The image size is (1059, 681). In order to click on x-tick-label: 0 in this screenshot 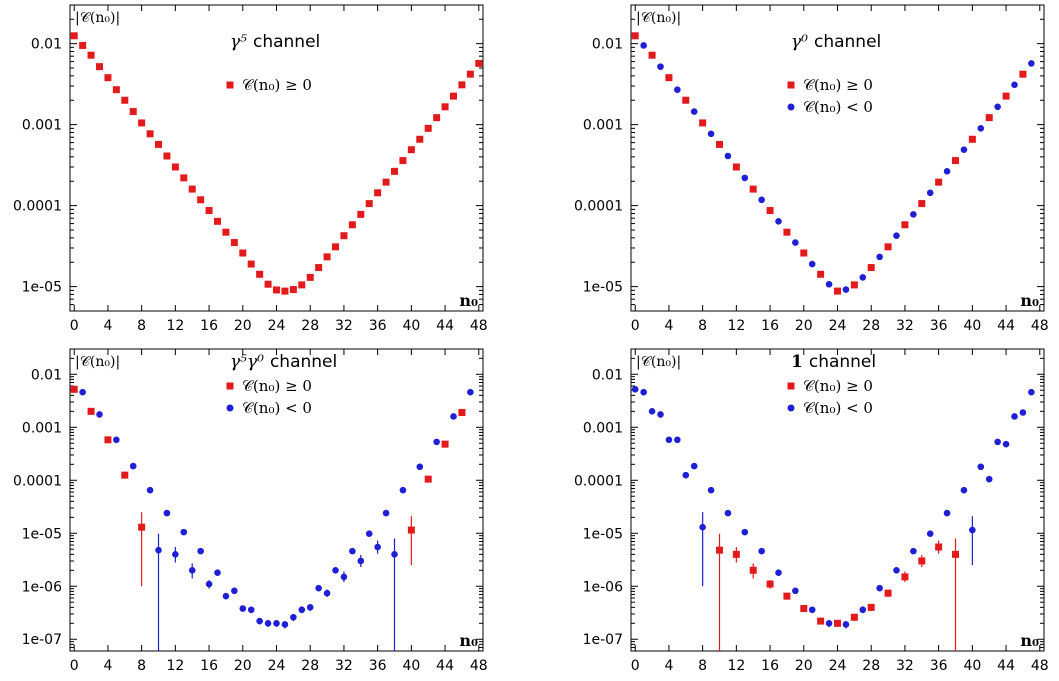, I will do `click(74, 326)`.